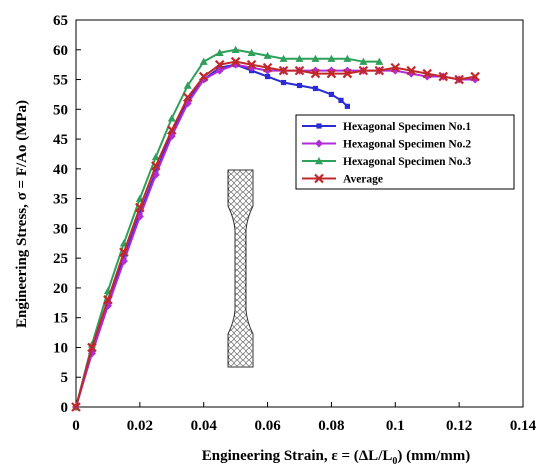 This screenshot has height=476, width=550. I want to click on x-axis-title-main: Engineering Strain, ε = (ΔL/L, so click(297, 456).